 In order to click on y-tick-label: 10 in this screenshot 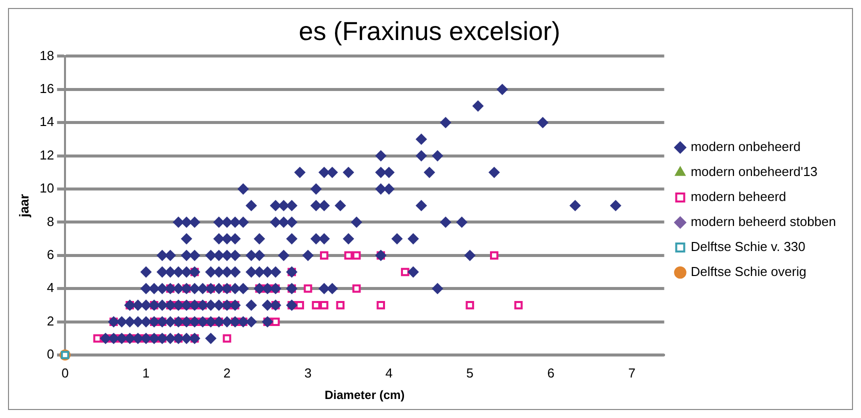, I will do `click(47, 188)`.